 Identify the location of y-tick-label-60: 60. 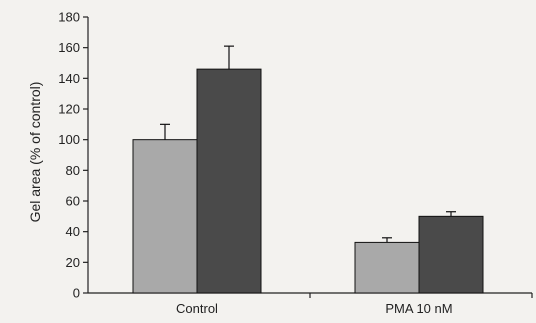
(73, 201).